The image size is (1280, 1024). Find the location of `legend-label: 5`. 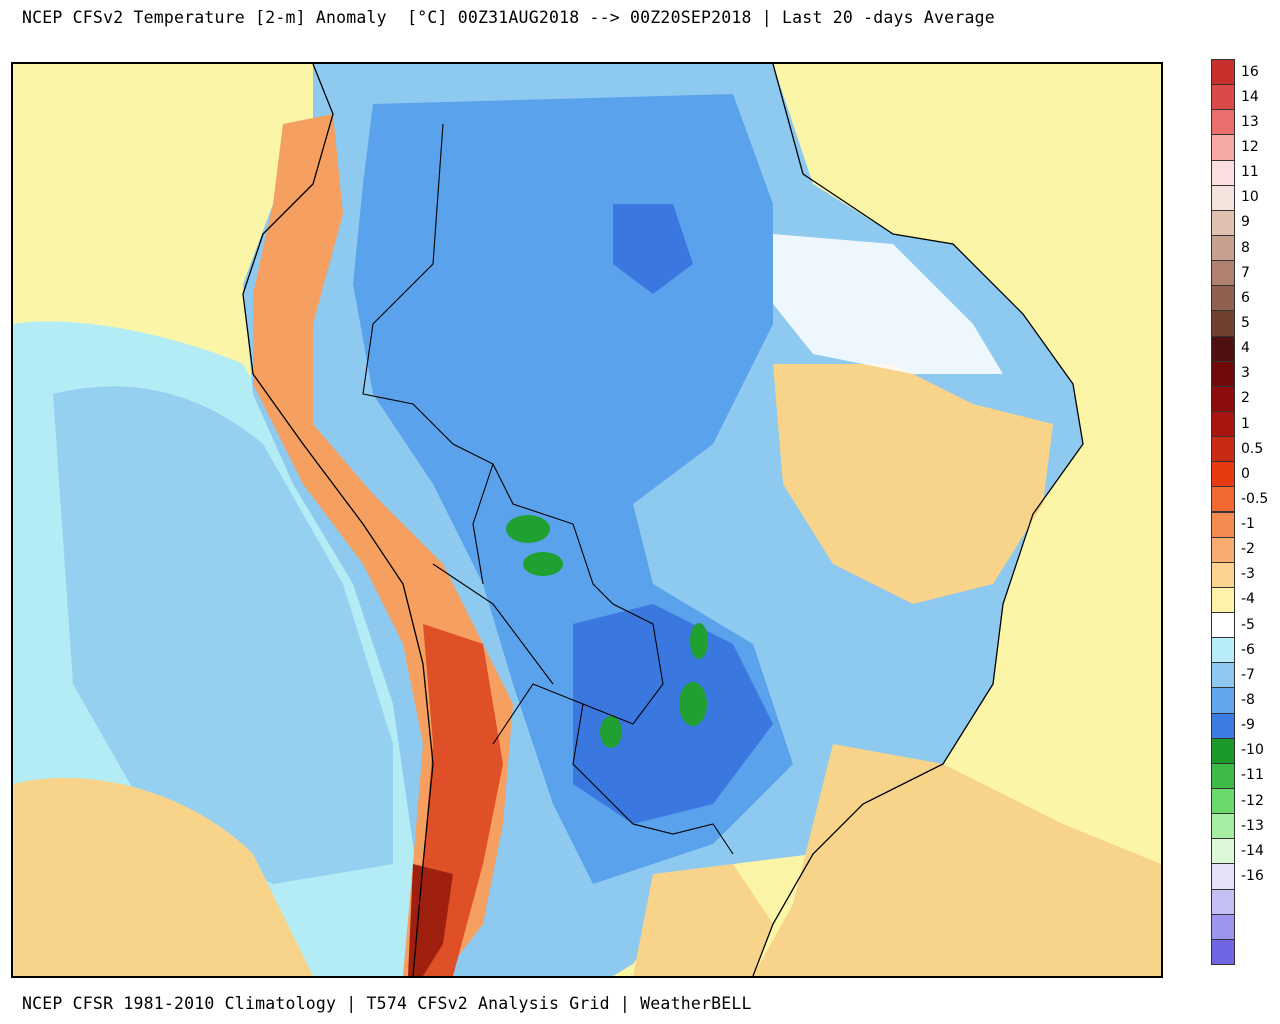

legend-label: 5 is located at coordinates (1245, 322).